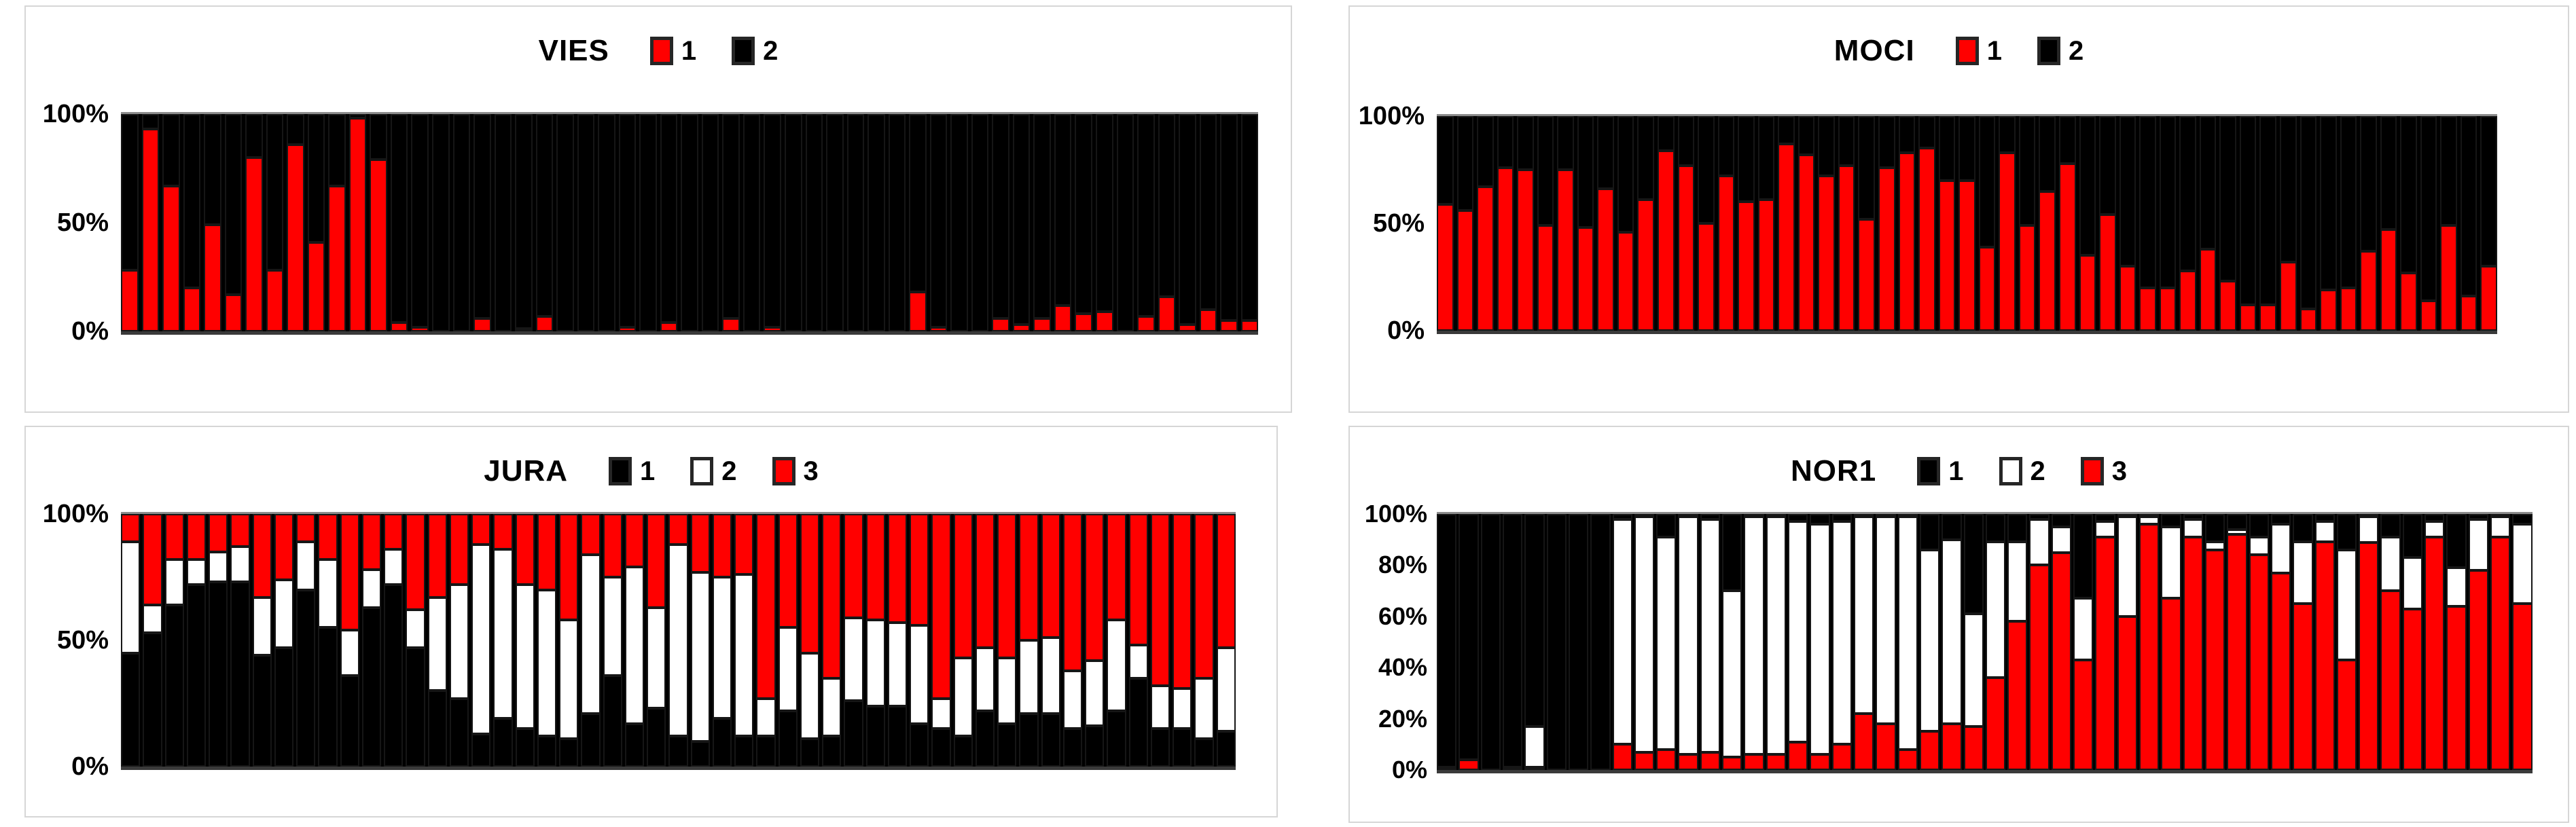 The image size is (2576, 827). Describe the element at coordinates (621, 471) in the screenshot. I see `legend-swatch-icon` at that location.